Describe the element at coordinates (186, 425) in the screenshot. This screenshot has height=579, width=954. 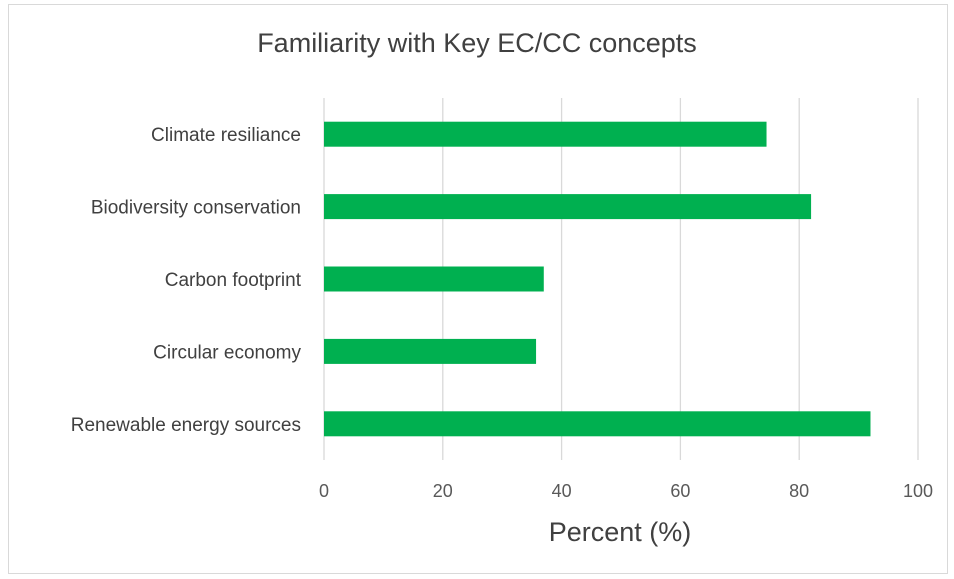
I see `category-label: Renewable energy sources` at that location.